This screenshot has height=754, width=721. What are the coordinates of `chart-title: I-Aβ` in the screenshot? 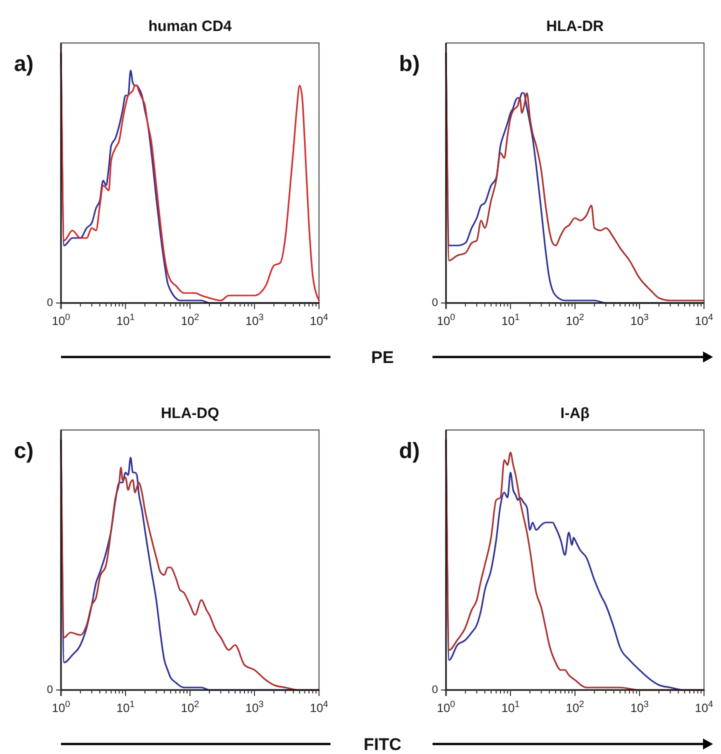 It's located at (575, 413).